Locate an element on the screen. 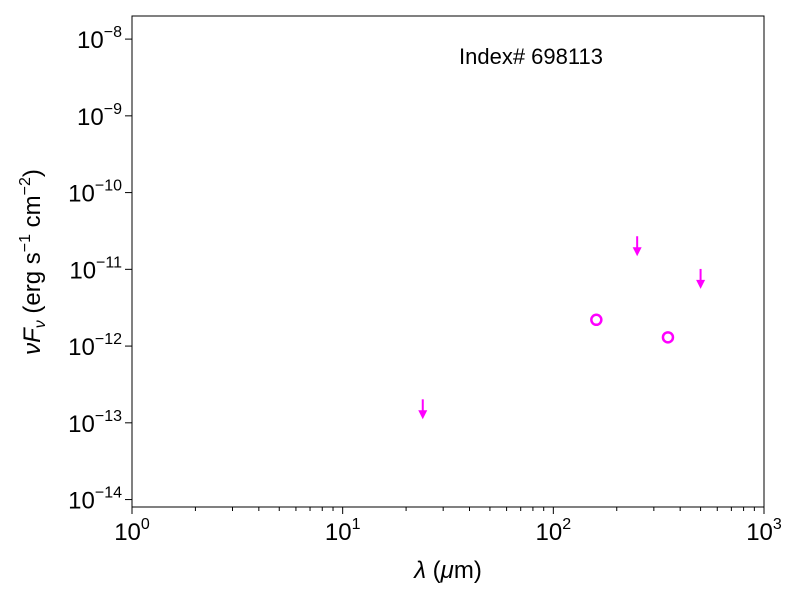 The height and width of the screenshot is (600, 800). y-tick-label: 10⁻¹³ is located at coordinates (95, 423).